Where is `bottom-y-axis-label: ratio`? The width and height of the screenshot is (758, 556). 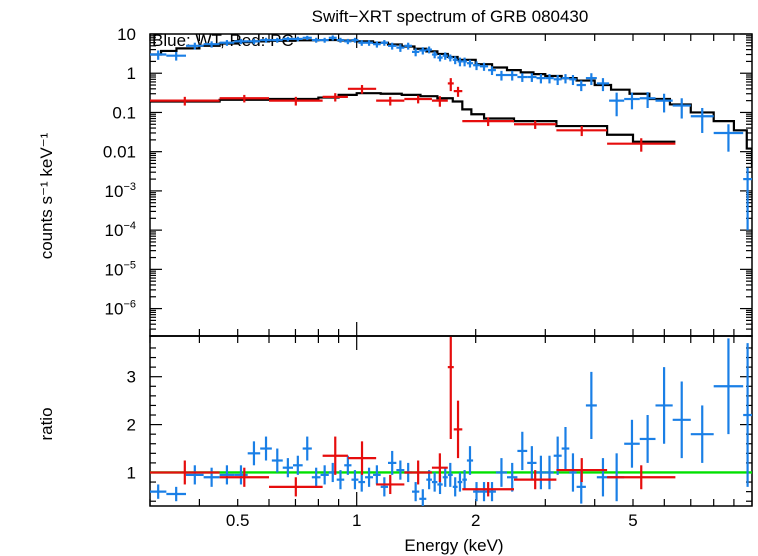 bottom-y-axis-label: ratio is located at coordinates (46, 423).